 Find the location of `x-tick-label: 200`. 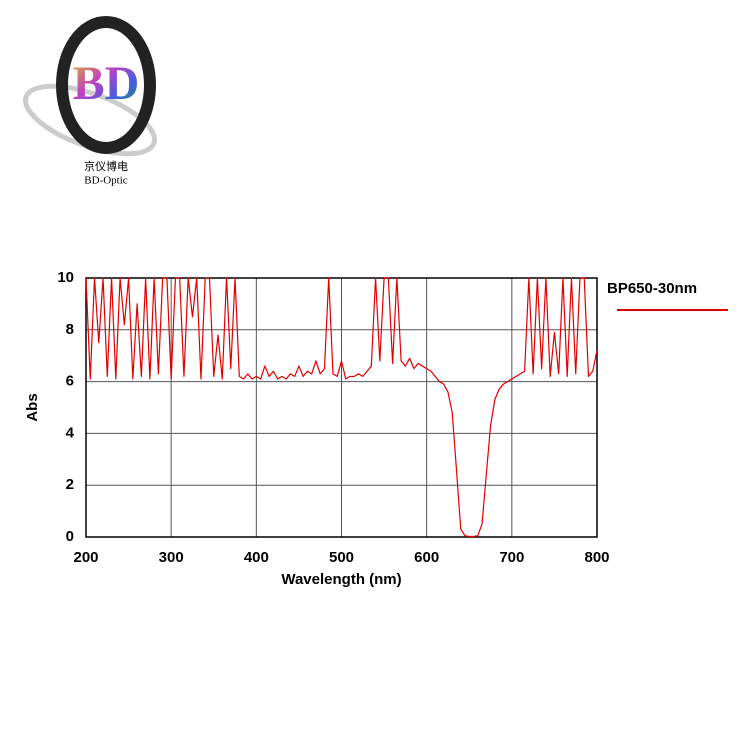

x-tick-label: 200 is located at coordinates (85, 557).